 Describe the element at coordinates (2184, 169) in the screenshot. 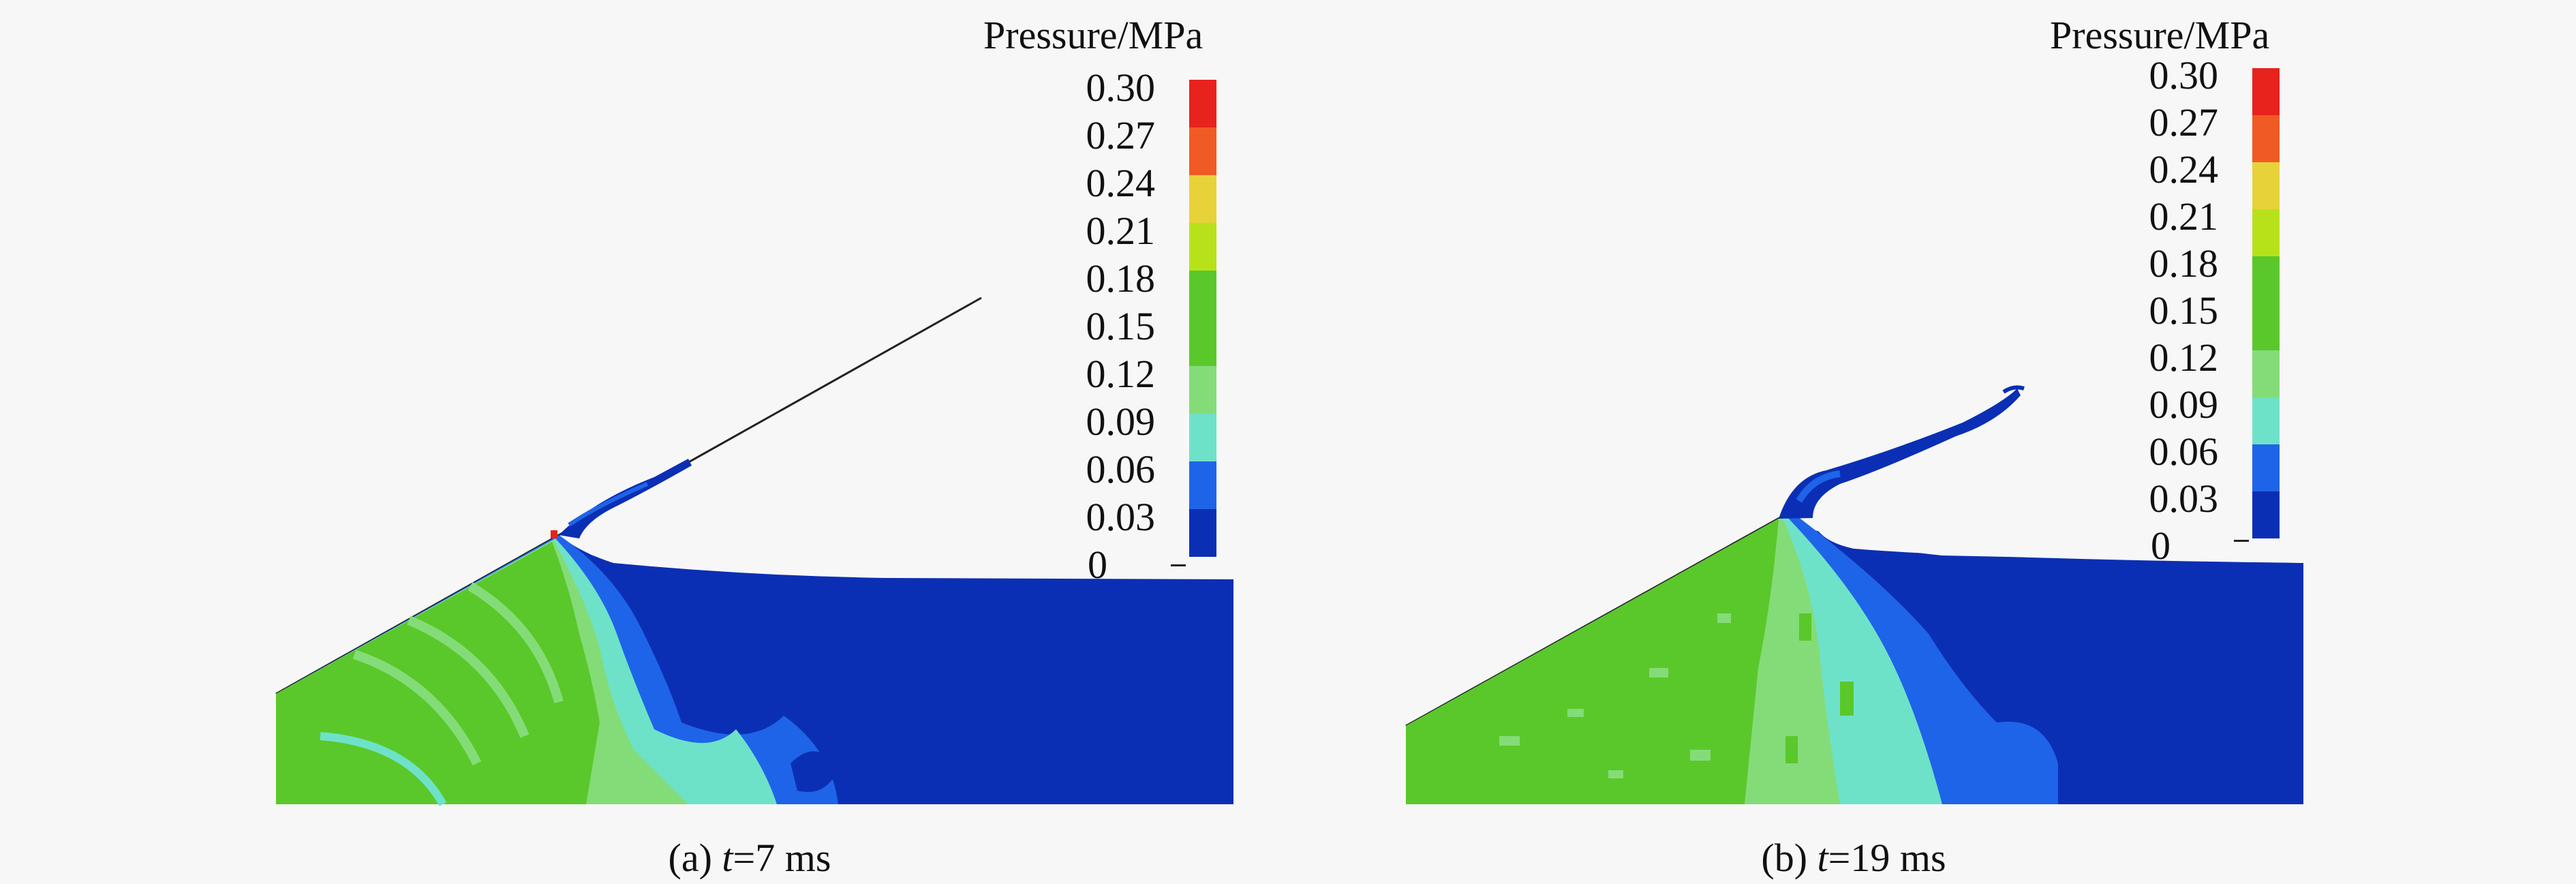

I see `colorbar-b-tick: 0.24` at that location.